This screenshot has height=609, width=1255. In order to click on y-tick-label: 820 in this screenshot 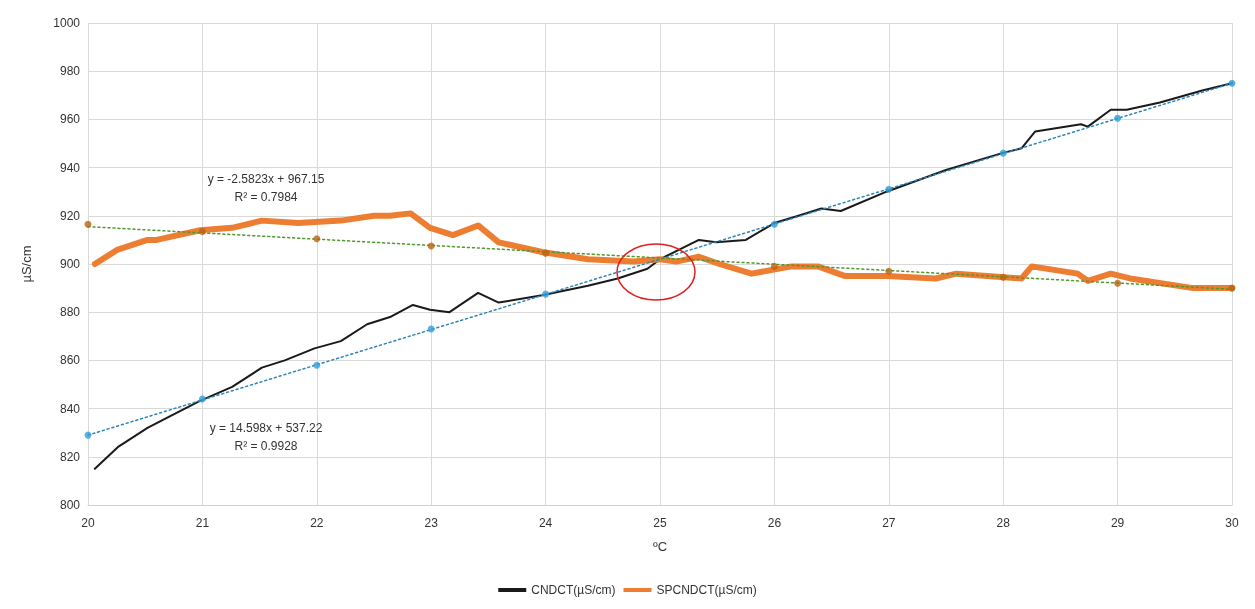, I will do `click(70, 456)`.